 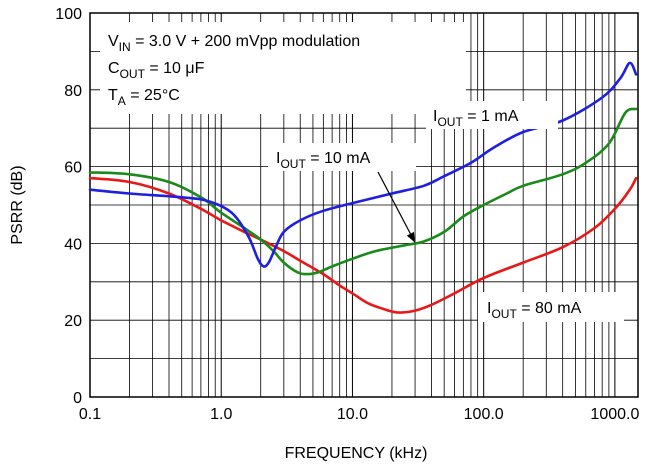 I want to click on label-bg-10ma, so click(x=342, y=157).